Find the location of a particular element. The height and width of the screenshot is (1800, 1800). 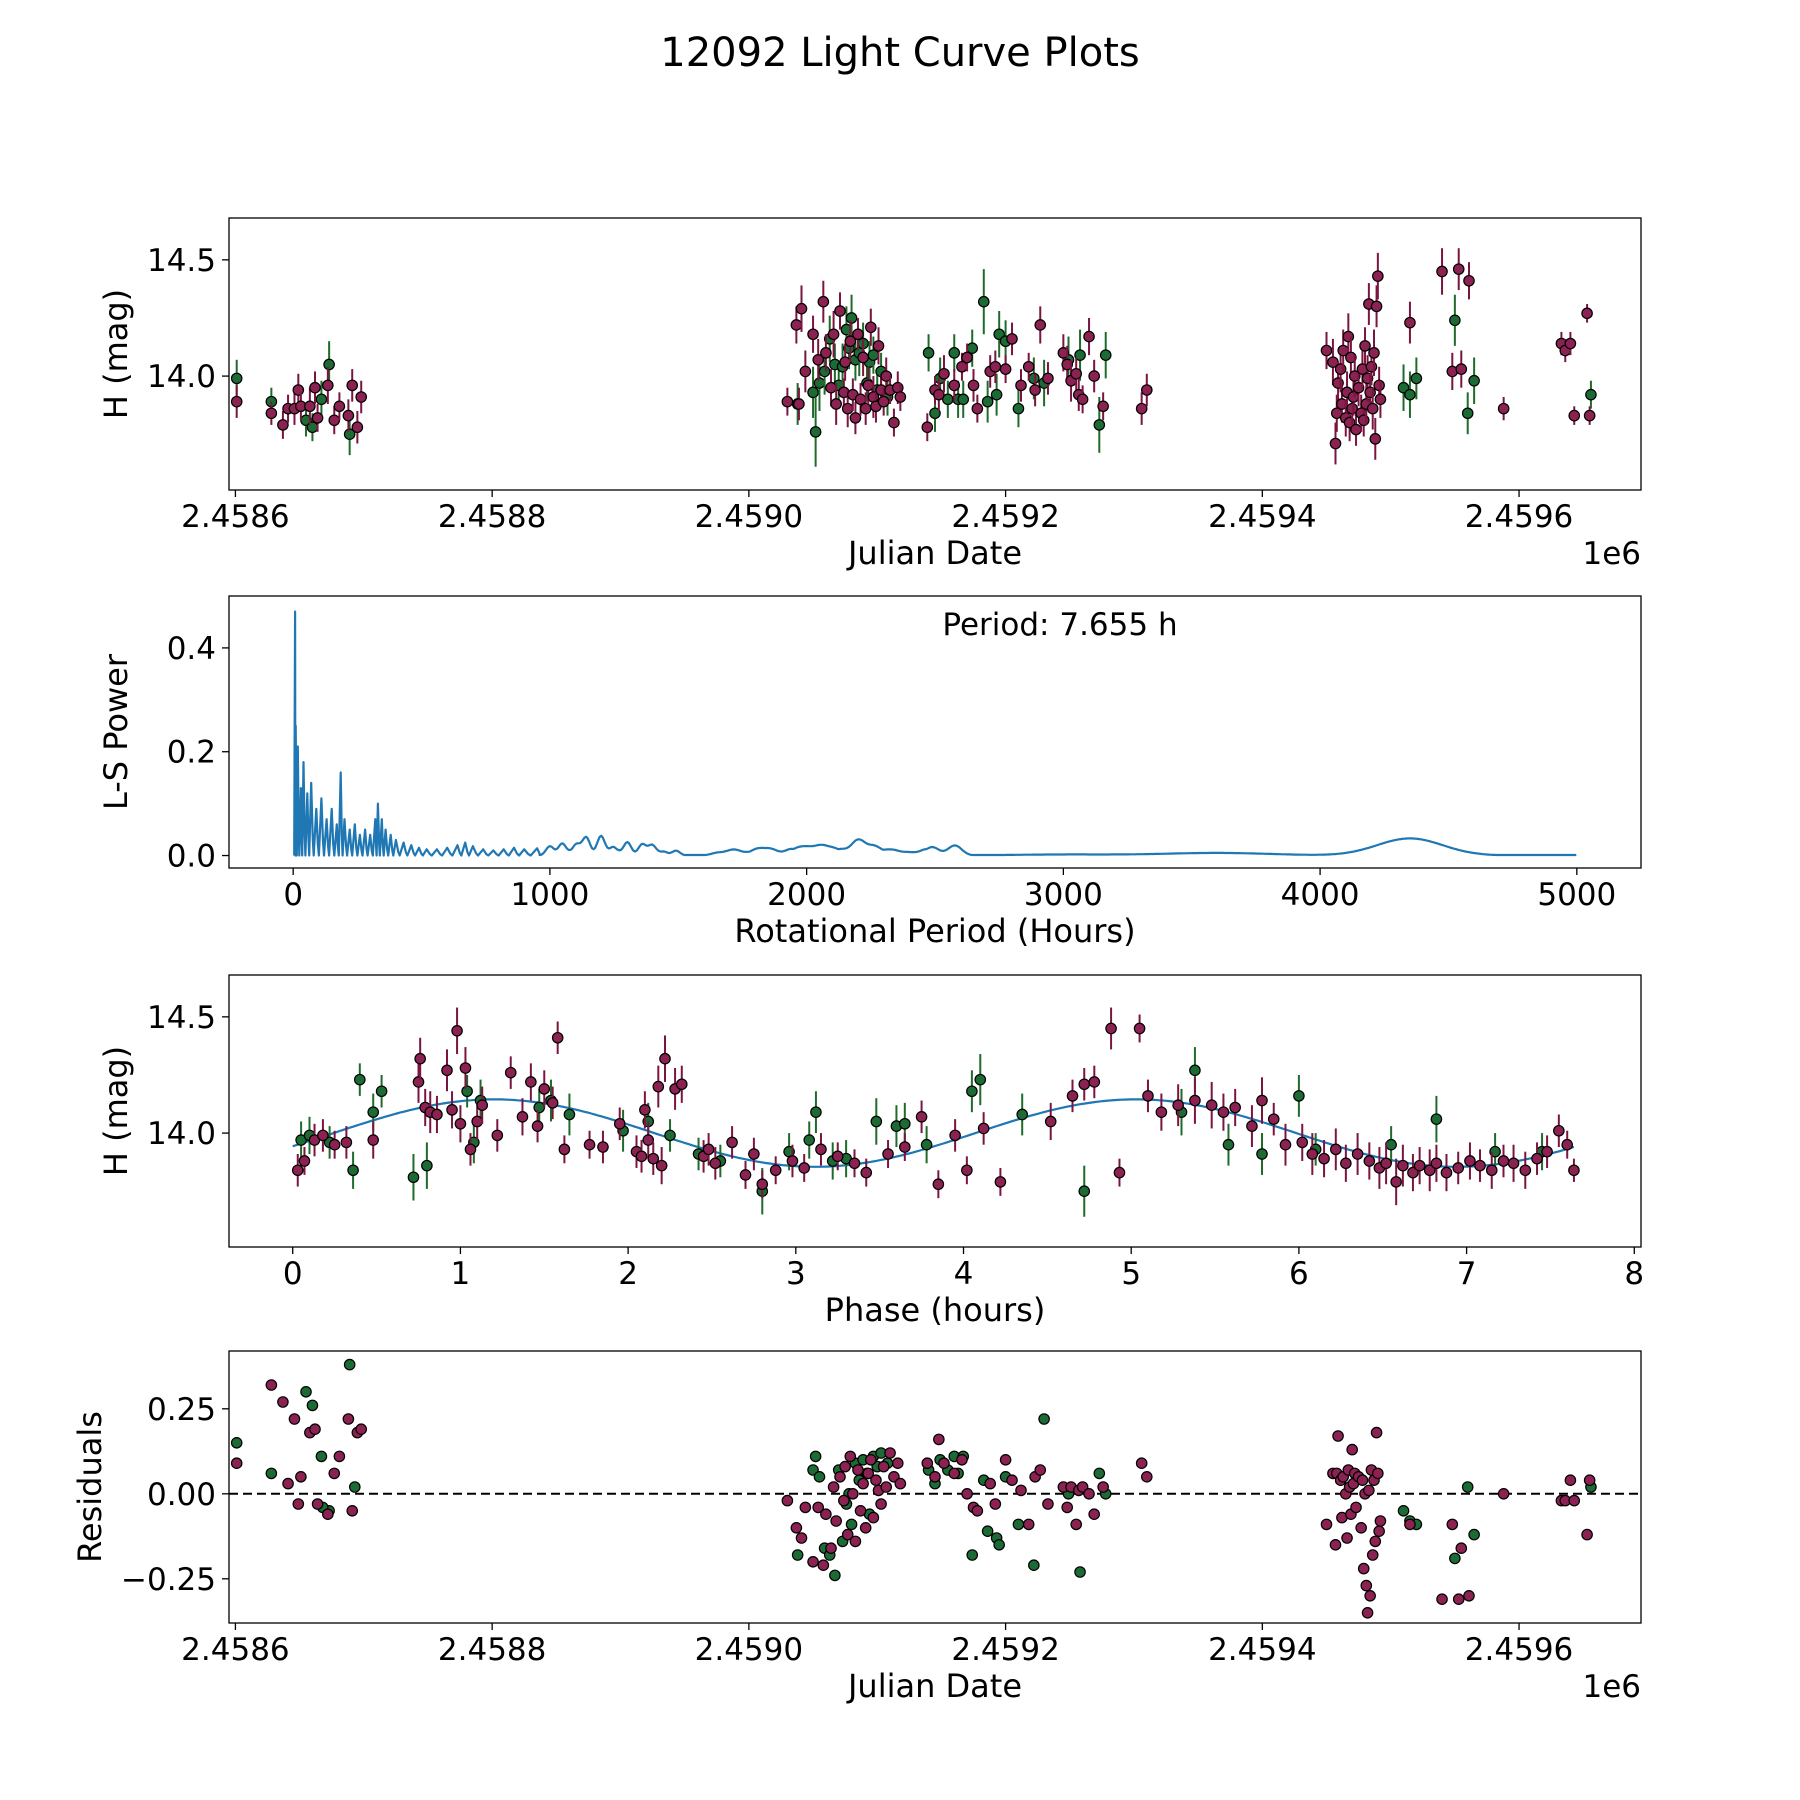

x-tick-label: 2.4592 is located at coordinates (1005, 1650).